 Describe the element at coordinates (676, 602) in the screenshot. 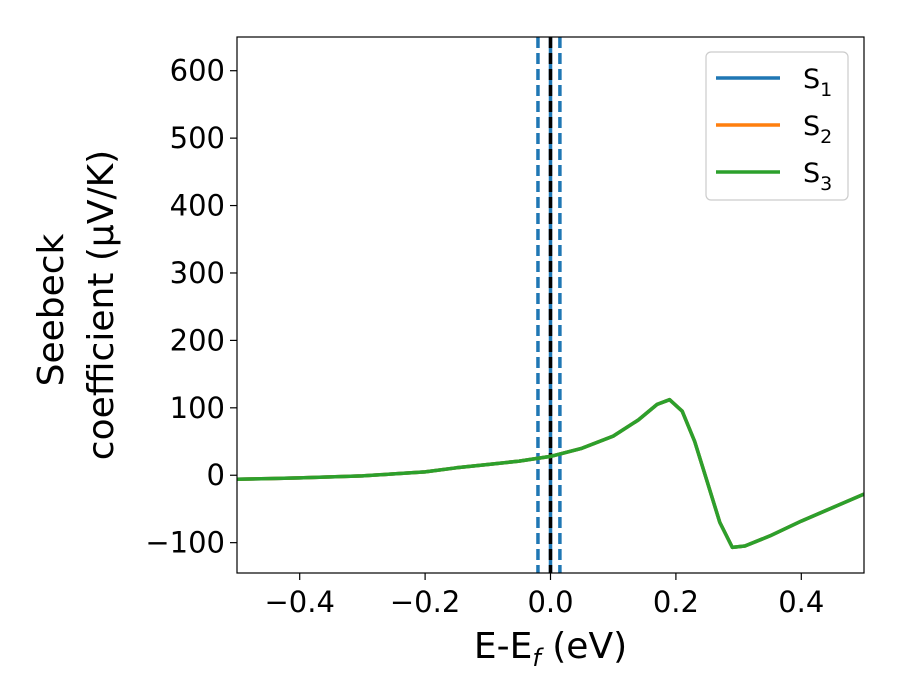

I see `x-tick-label: 0.2` at that location.